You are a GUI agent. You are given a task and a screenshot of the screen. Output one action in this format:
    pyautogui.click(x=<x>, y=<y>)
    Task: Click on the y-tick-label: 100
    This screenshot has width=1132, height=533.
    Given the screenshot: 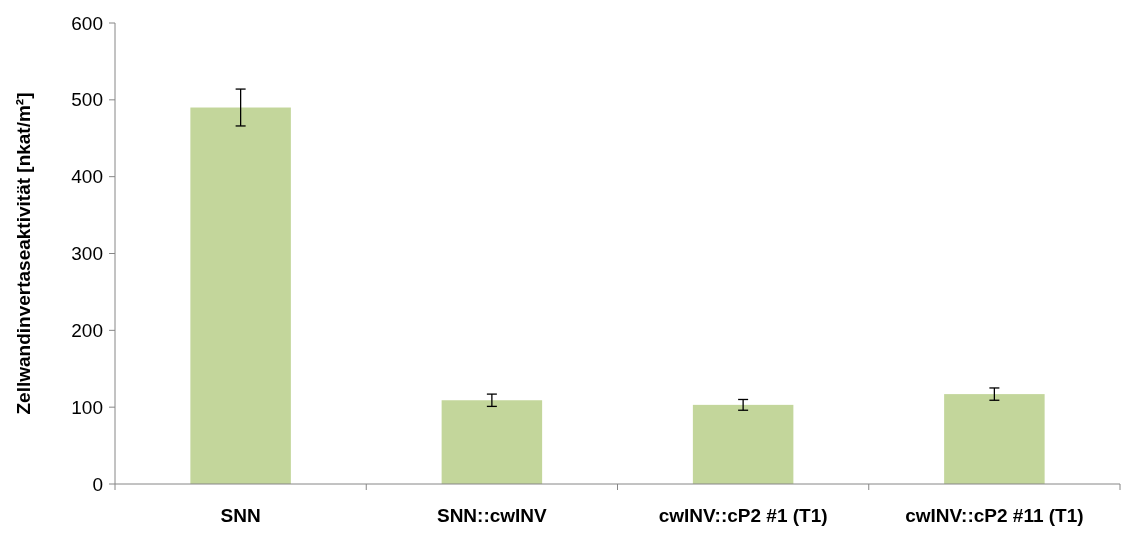 What is the action you would take?
    pyautogui.click(x=87, y=407)
    